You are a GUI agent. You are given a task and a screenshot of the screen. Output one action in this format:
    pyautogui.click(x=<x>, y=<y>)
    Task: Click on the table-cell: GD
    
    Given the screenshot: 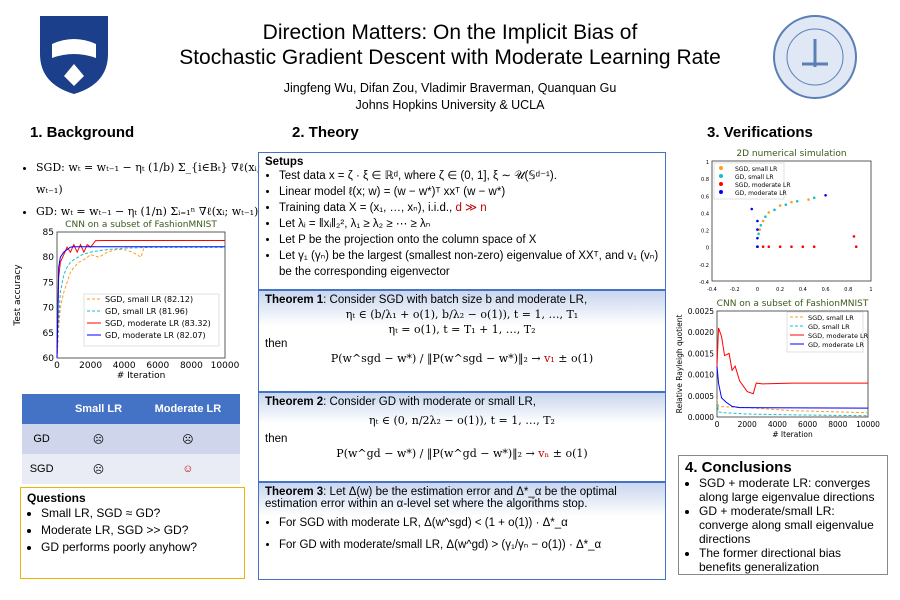 What is the action you would take?
    pyautogui.click(x=41, y=439)
    